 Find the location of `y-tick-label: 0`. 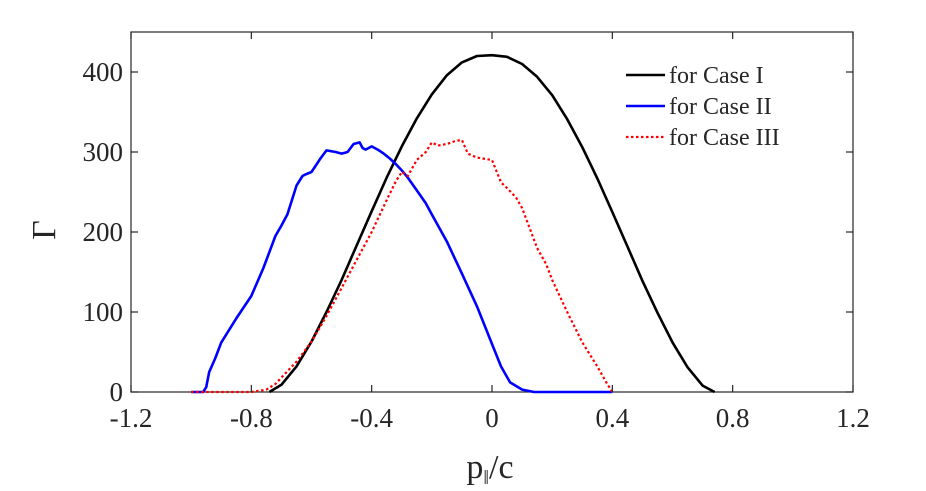

y-tick-label: 0 is located at coordinates (117, 392).